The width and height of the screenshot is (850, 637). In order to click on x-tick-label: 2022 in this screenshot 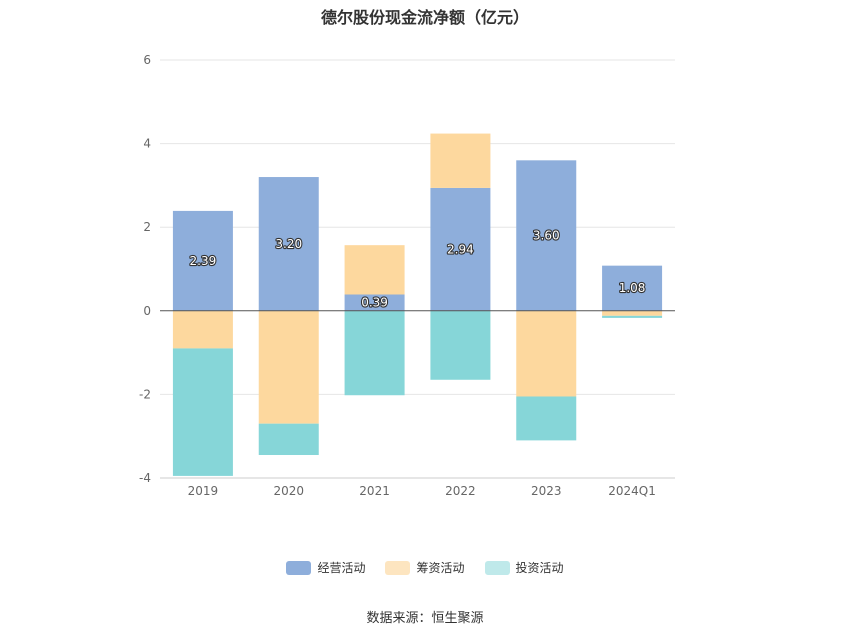, I will do `click(460, 491)`.